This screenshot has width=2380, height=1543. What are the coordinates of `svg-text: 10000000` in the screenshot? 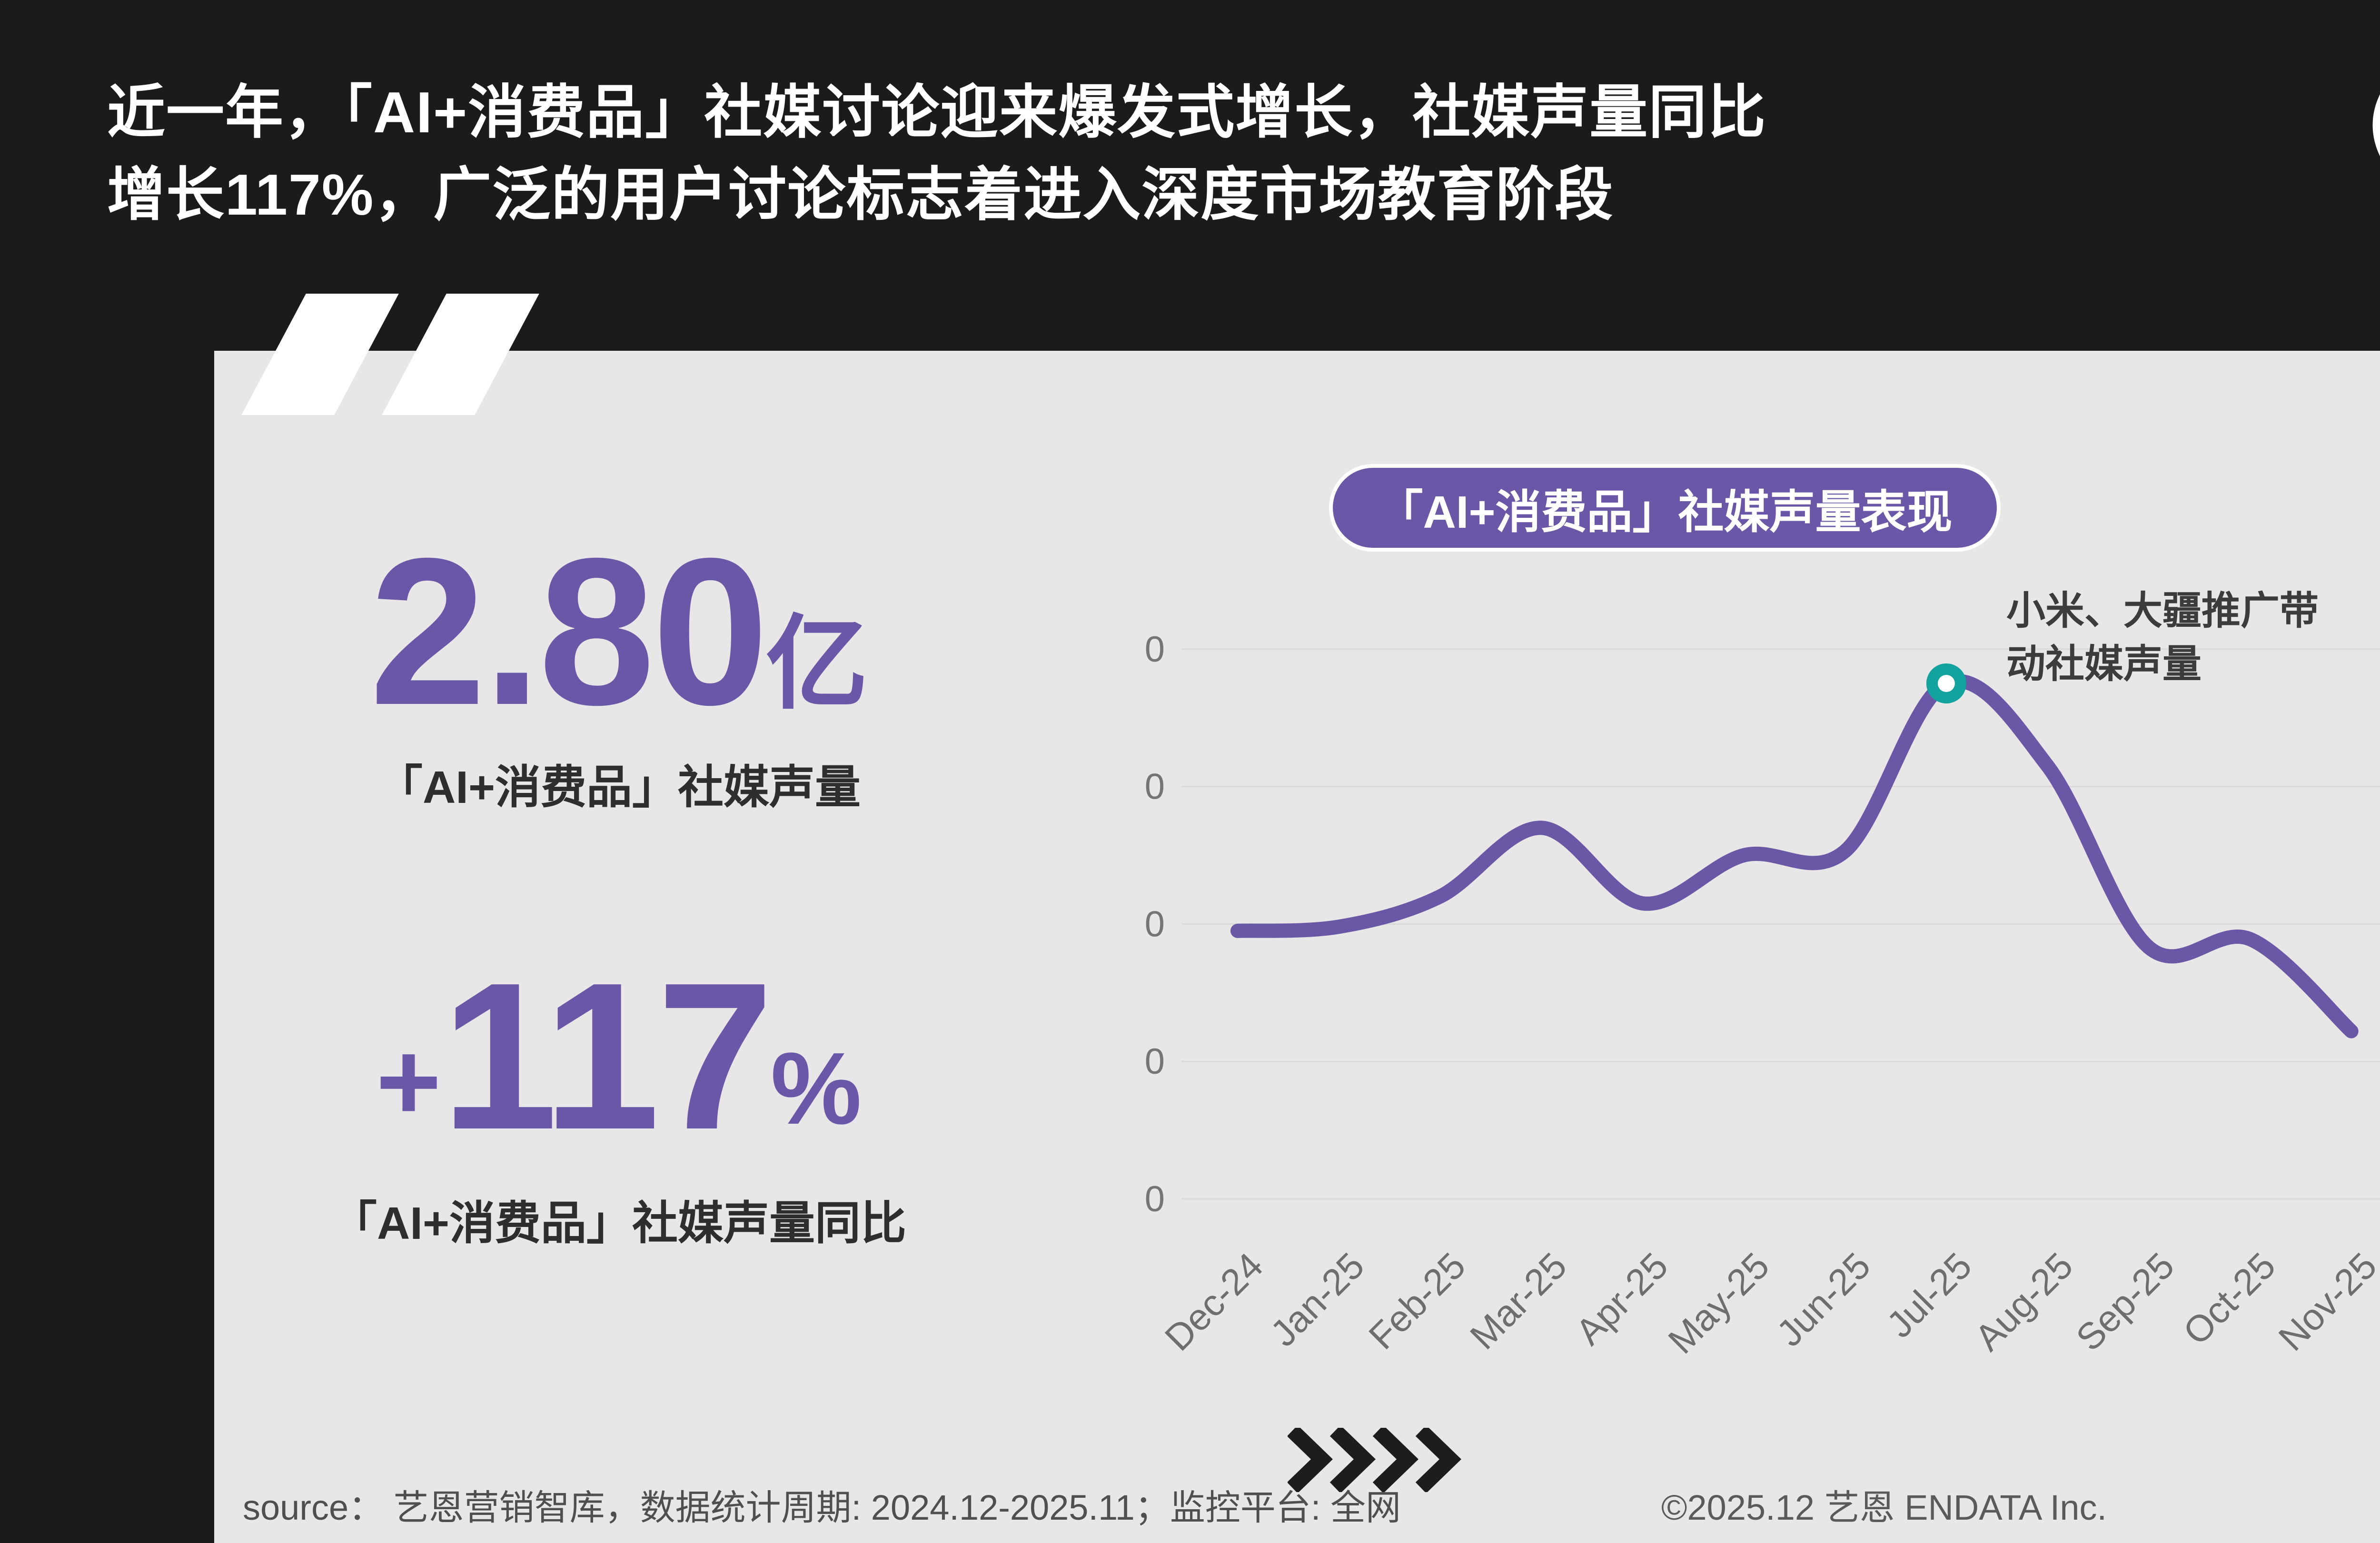 It's located at (1154, 1061).